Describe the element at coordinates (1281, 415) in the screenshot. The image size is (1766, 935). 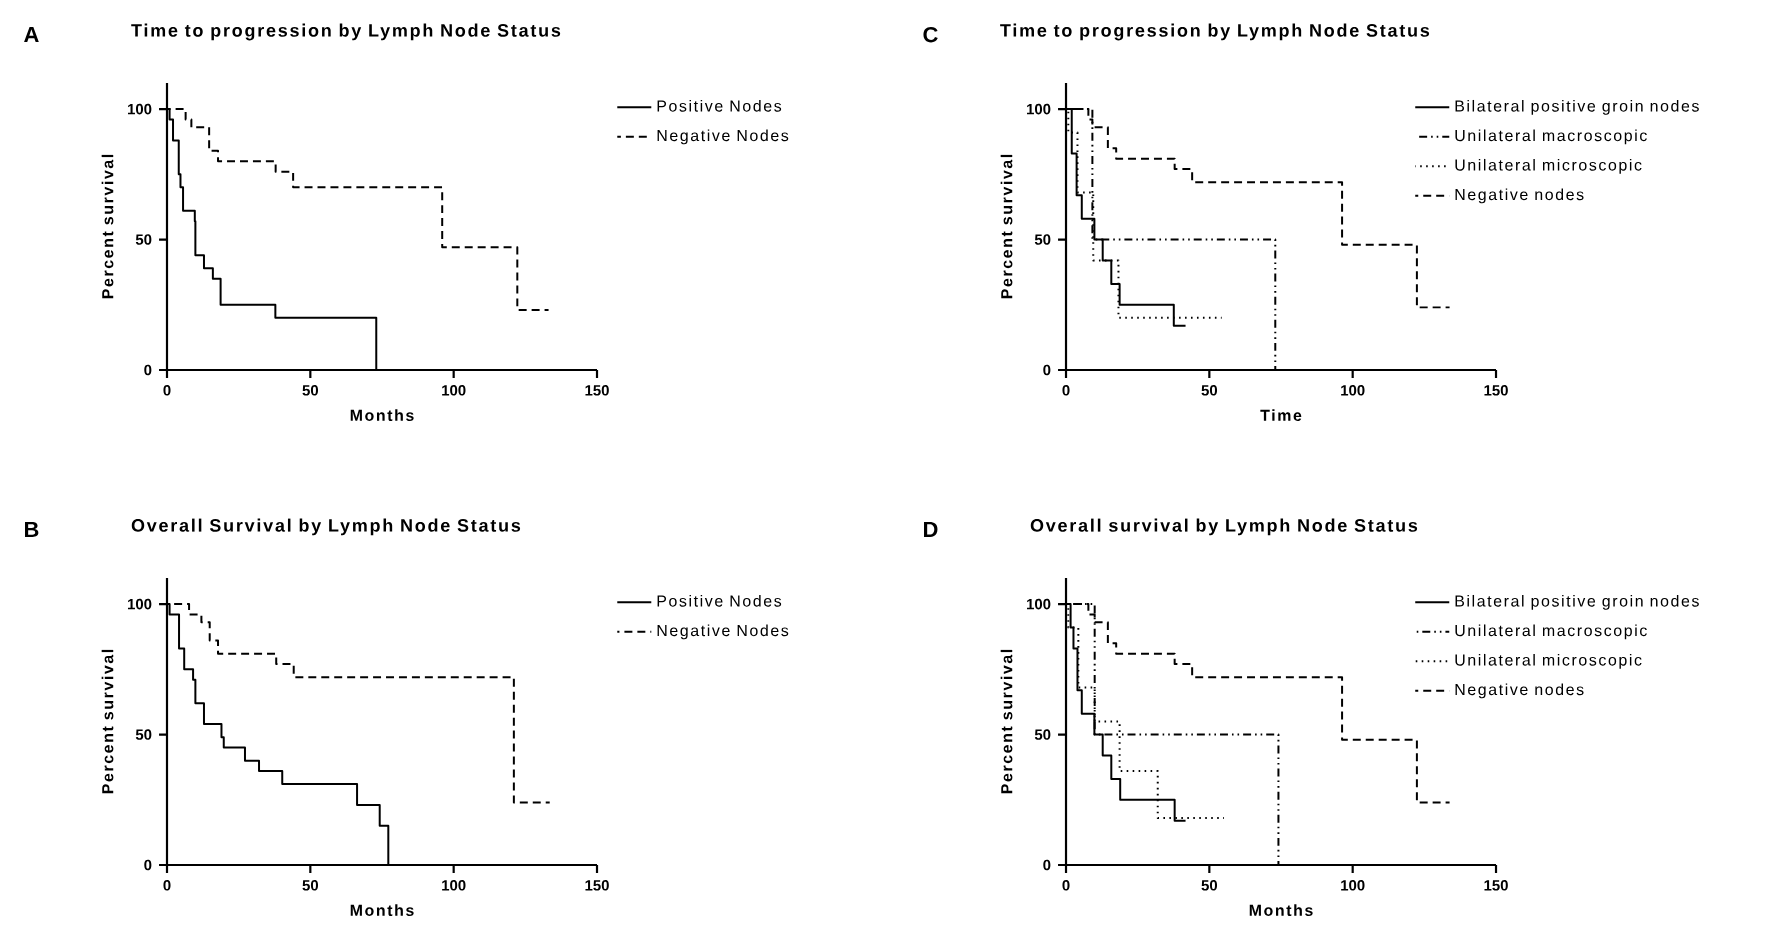
I see `x-axis-title: Time` at that location.